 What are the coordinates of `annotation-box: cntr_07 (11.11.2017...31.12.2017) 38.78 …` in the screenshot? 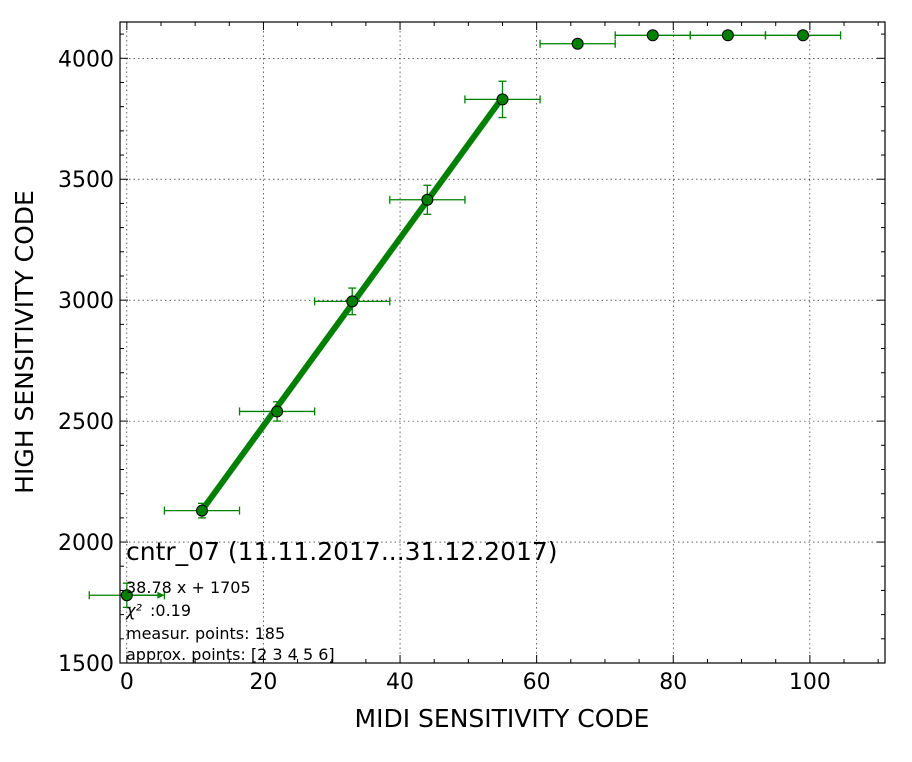 It's located at (341, 600).